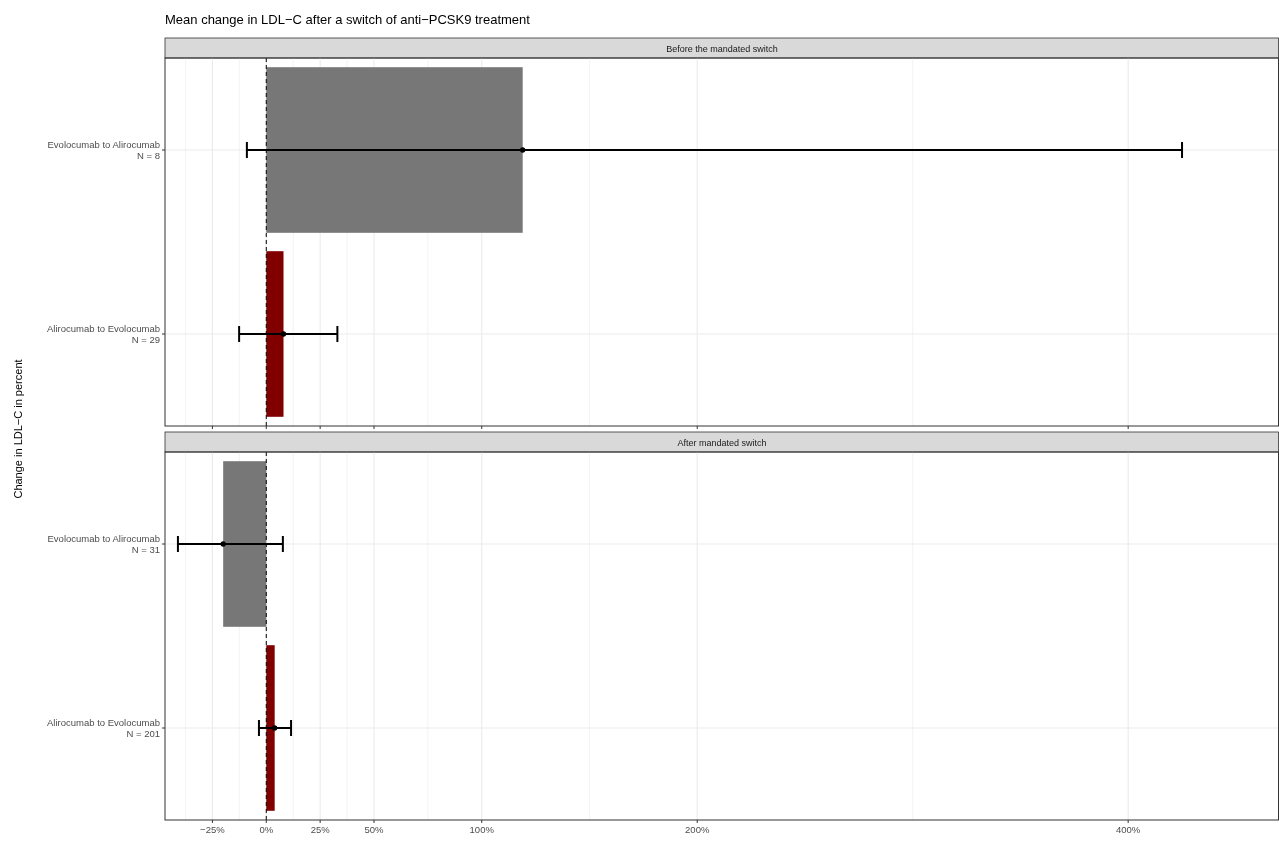 The width and height of the screenshot is (1279, 845). What do you see at coordinates (374, 829) in the screenshot?
I see `x-tick-label: 50%` at bounding box center [374, 829].